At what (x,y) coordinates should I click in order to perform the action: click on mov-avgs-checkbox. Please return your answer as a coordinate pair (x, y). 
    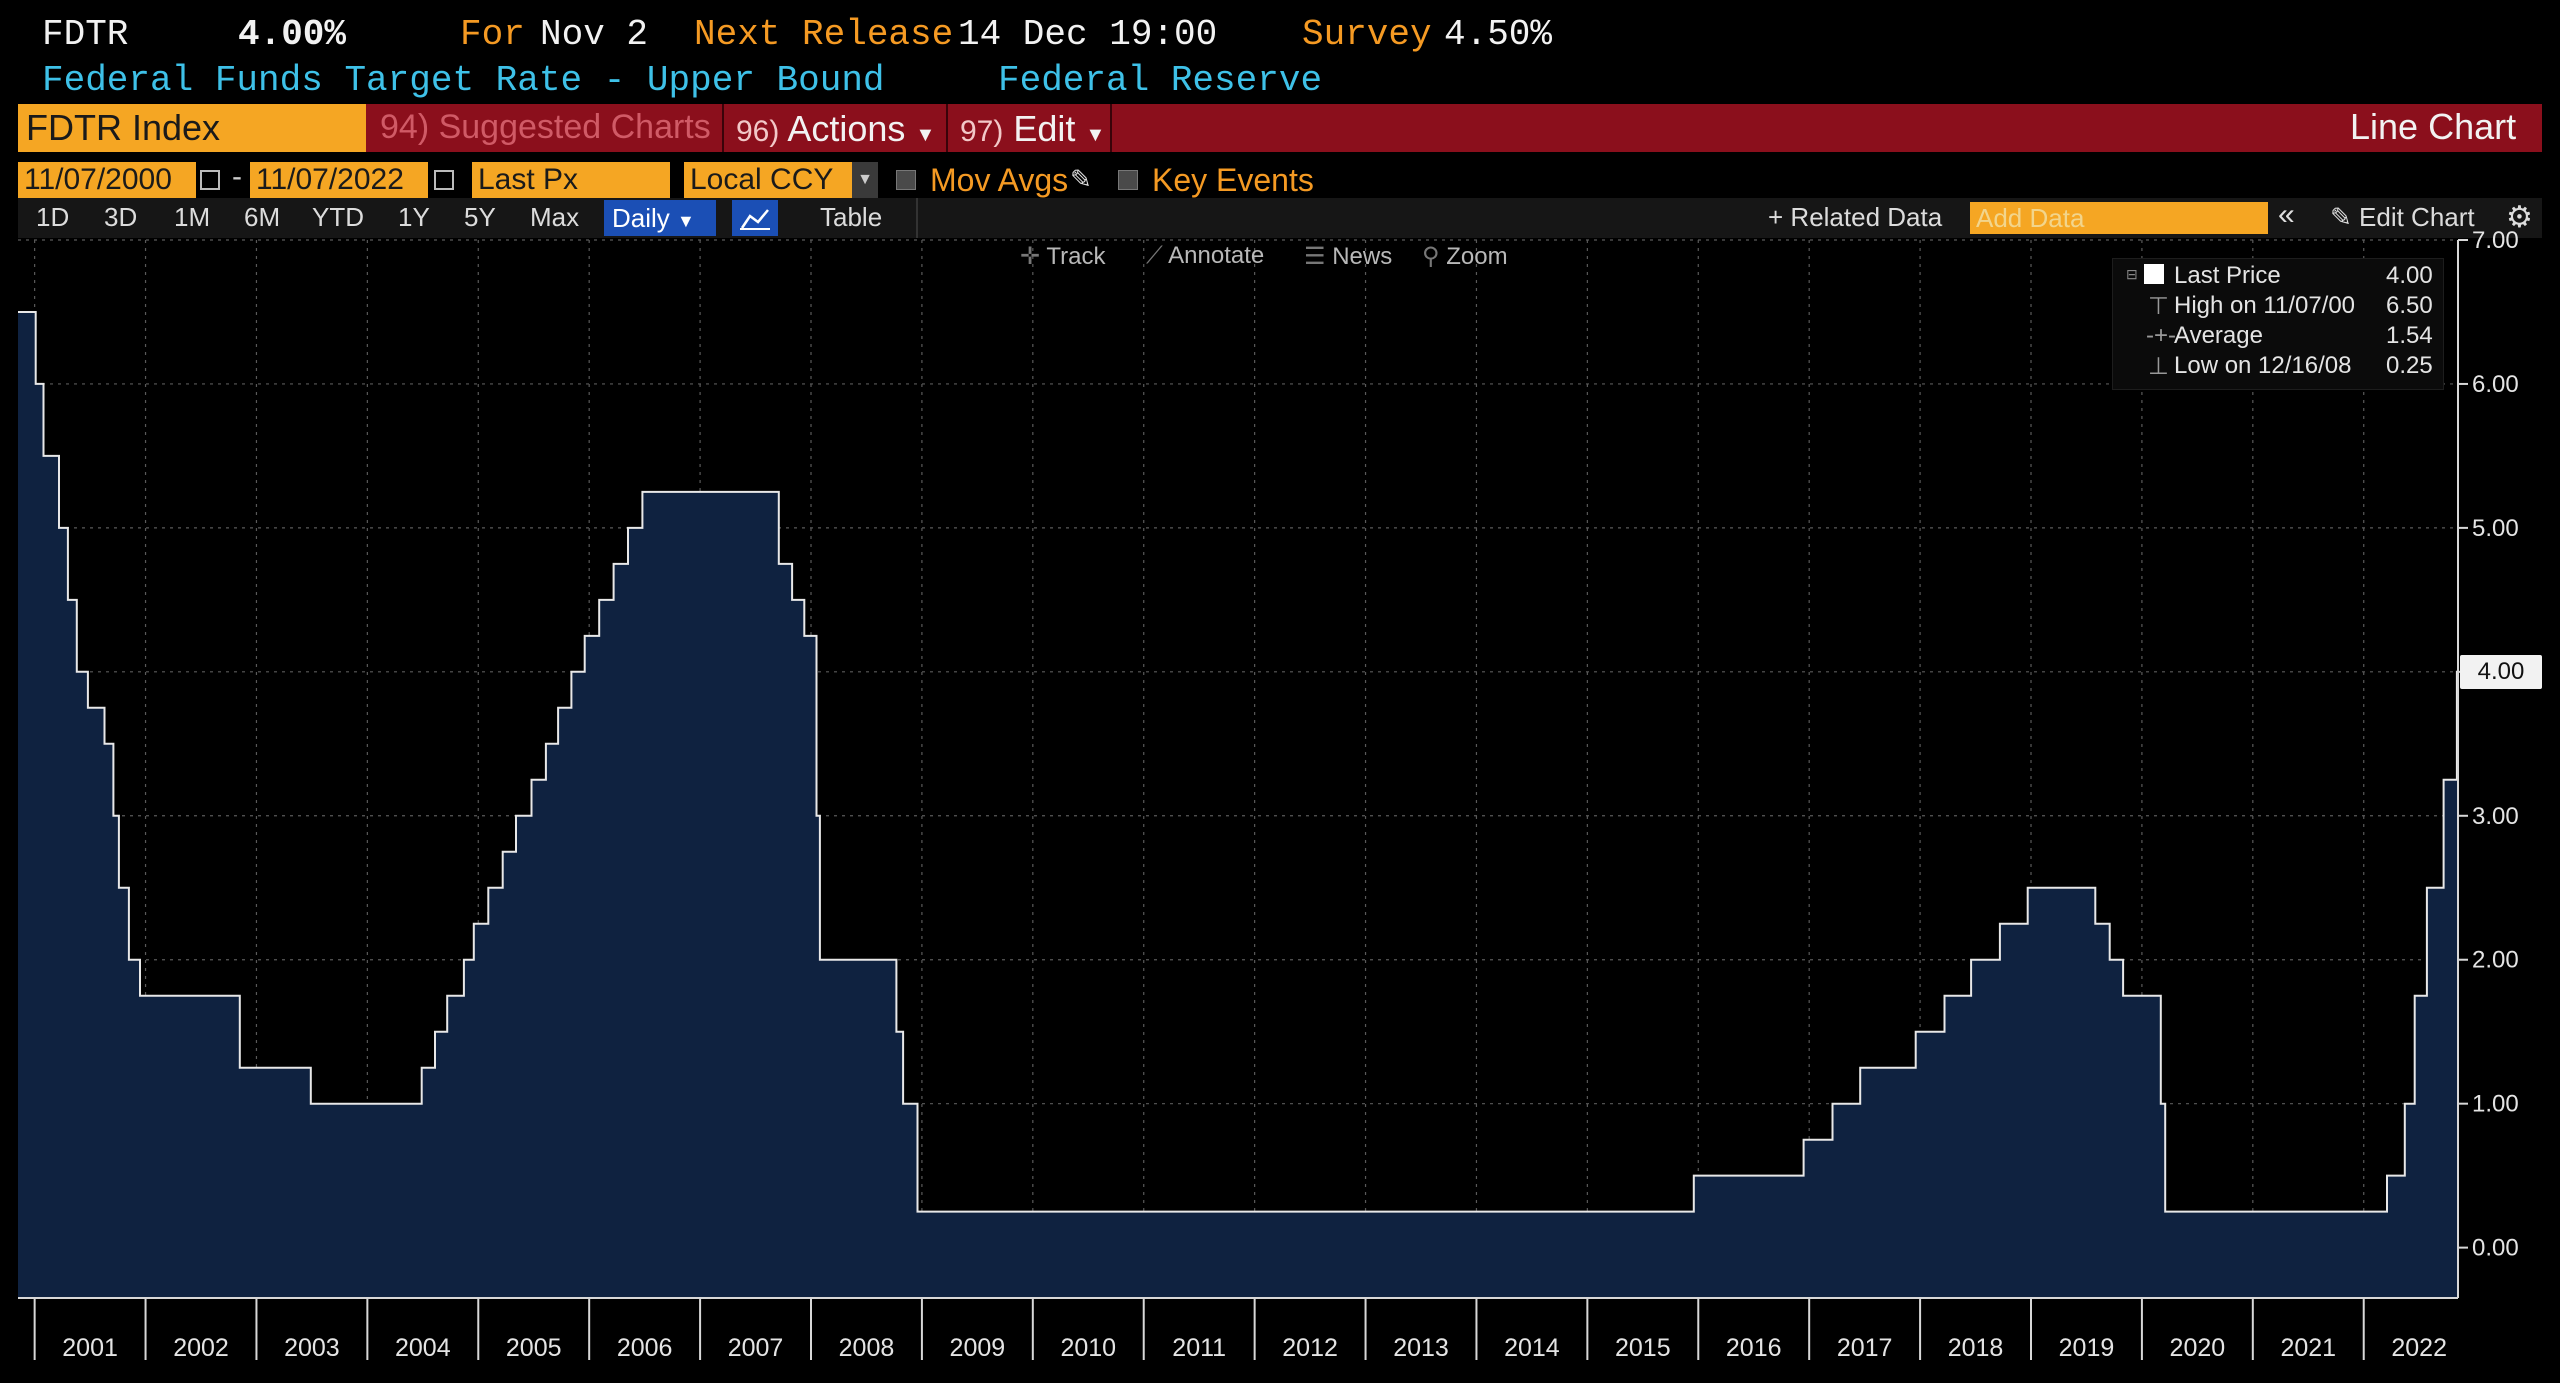
    Looking at the image, I should click on (906, 180).